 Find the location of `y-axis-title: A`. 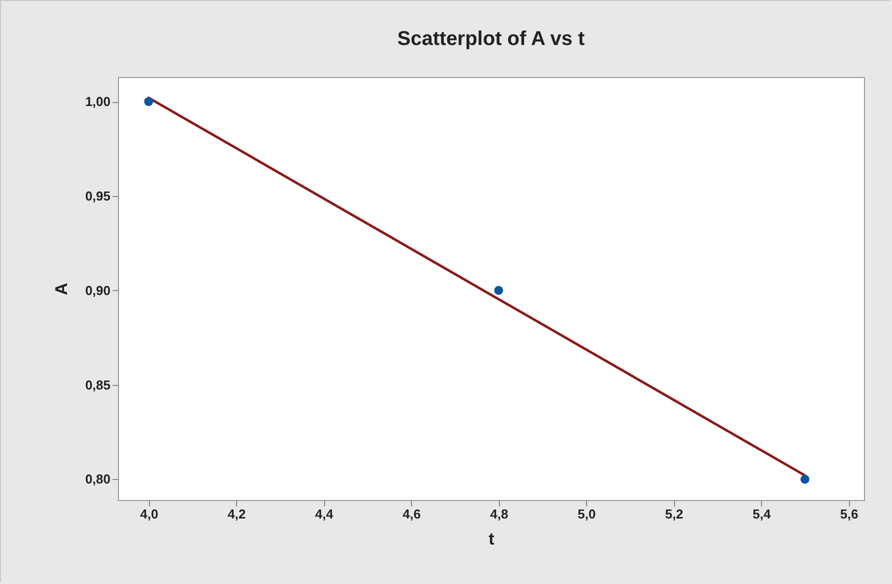

y-axis-title: A is located at coordinates (62, 289).